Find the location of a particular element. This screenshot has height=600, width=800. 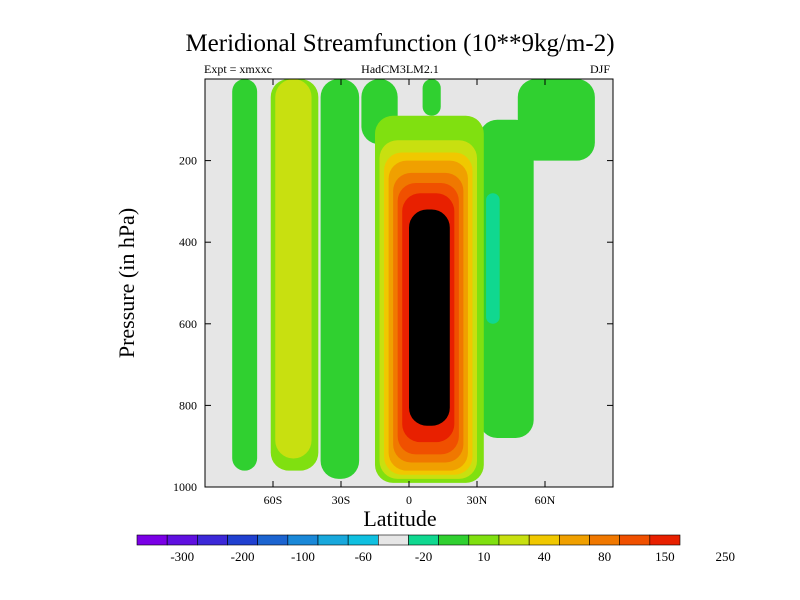

colorbar-label: 250 is located at coordinates (726, 556).